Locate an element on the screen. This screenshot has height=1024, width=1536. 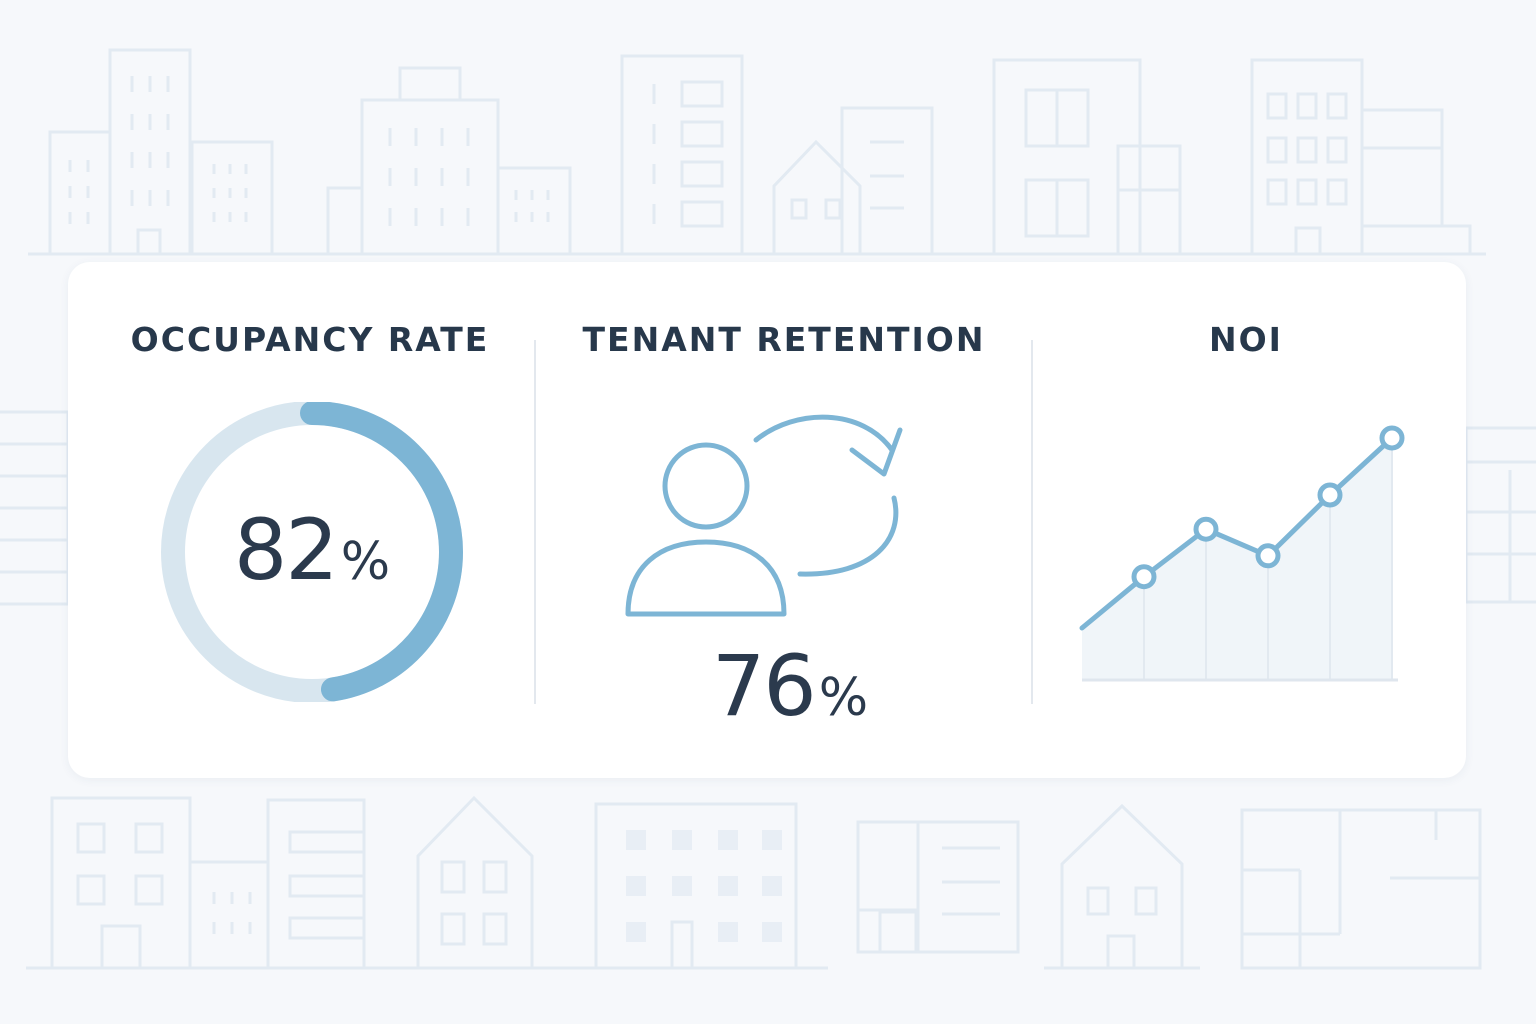
person-body is located at coordinates (706, 578).